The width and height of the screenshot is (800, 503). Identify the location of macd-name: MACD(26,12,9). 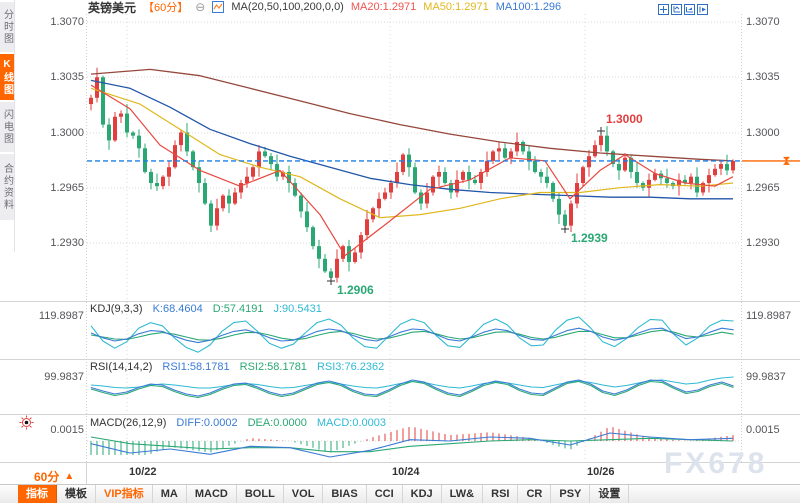
(128, 423).